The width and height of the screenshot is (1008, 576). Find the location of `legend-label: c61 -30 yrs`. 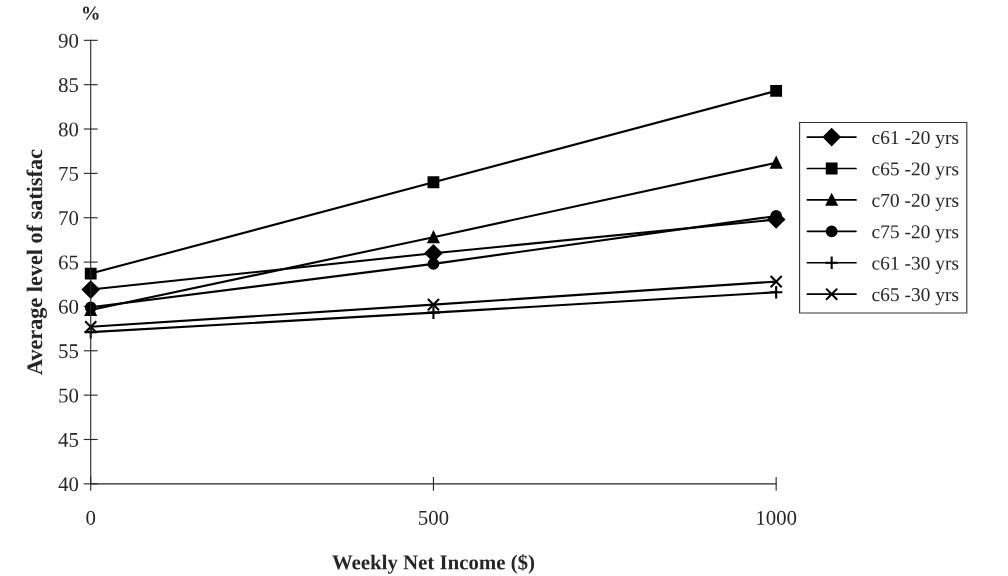

legend-label: c61 -30 yrs is located at coordinates (915, 265).